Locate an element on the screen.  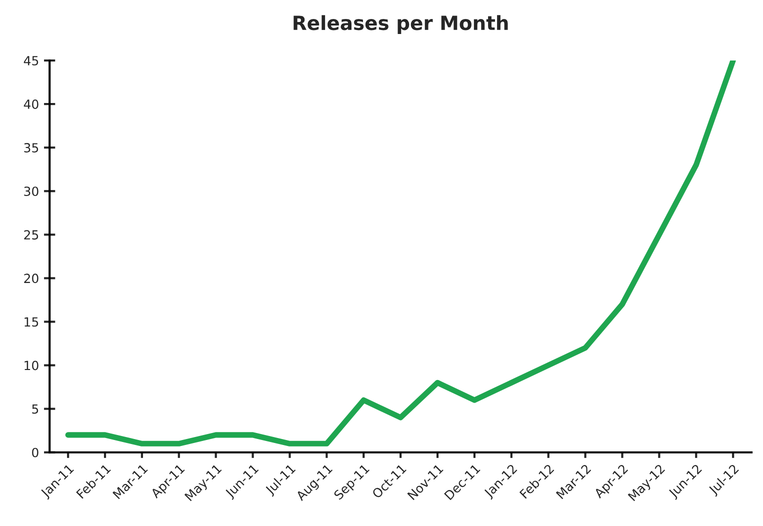
y-tick-label: 30 is located at coordinates (31, 191).